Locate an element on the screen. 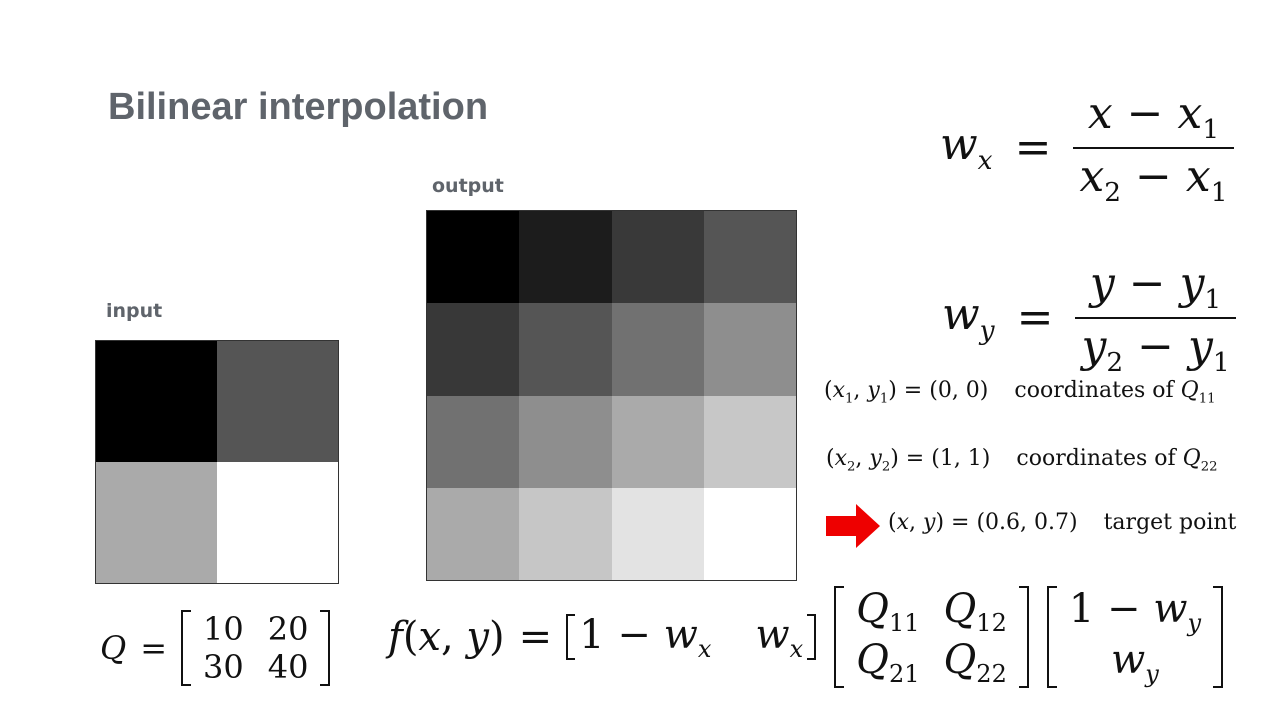  q-value: 30 is located at coordinates (223, 667).